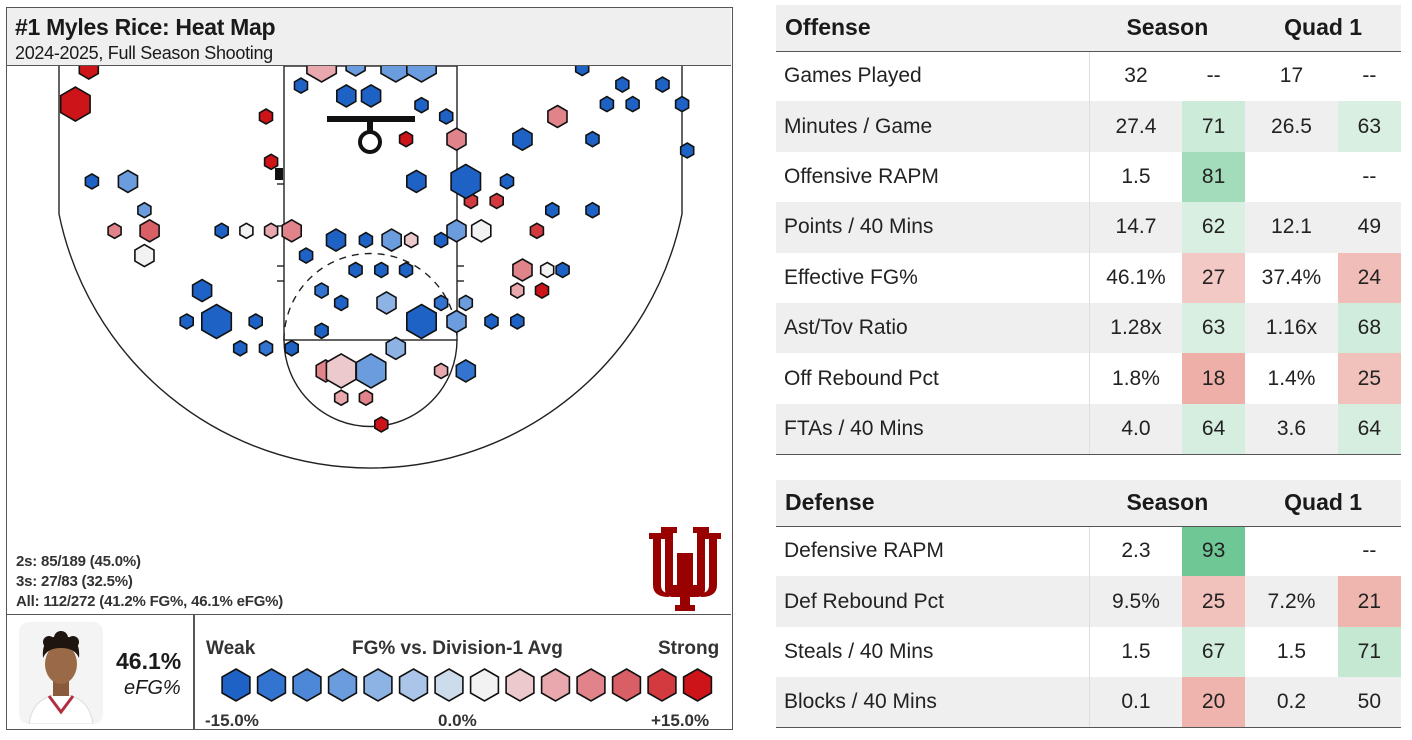 The width and height of the screenshot is (1412, 740). What do you see at coordinates (1369, 652) in the screenshot?
I see `quad-percentile: 71` at bounding box center [1369, 652].